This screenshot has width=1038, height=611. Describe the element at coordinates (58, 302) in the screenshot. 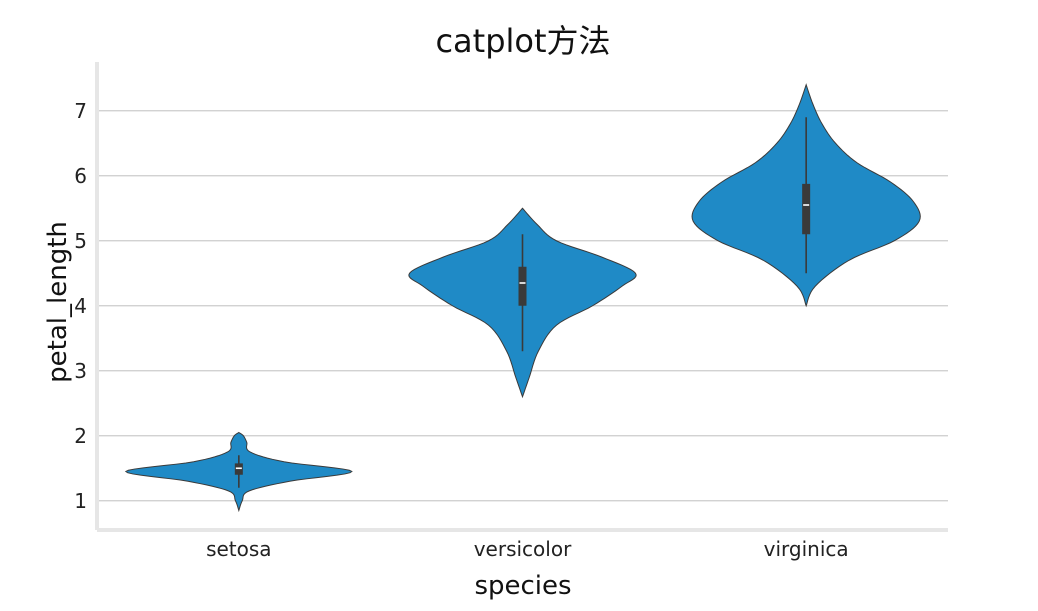

I see `y-axis-title: petal_length` at that location.